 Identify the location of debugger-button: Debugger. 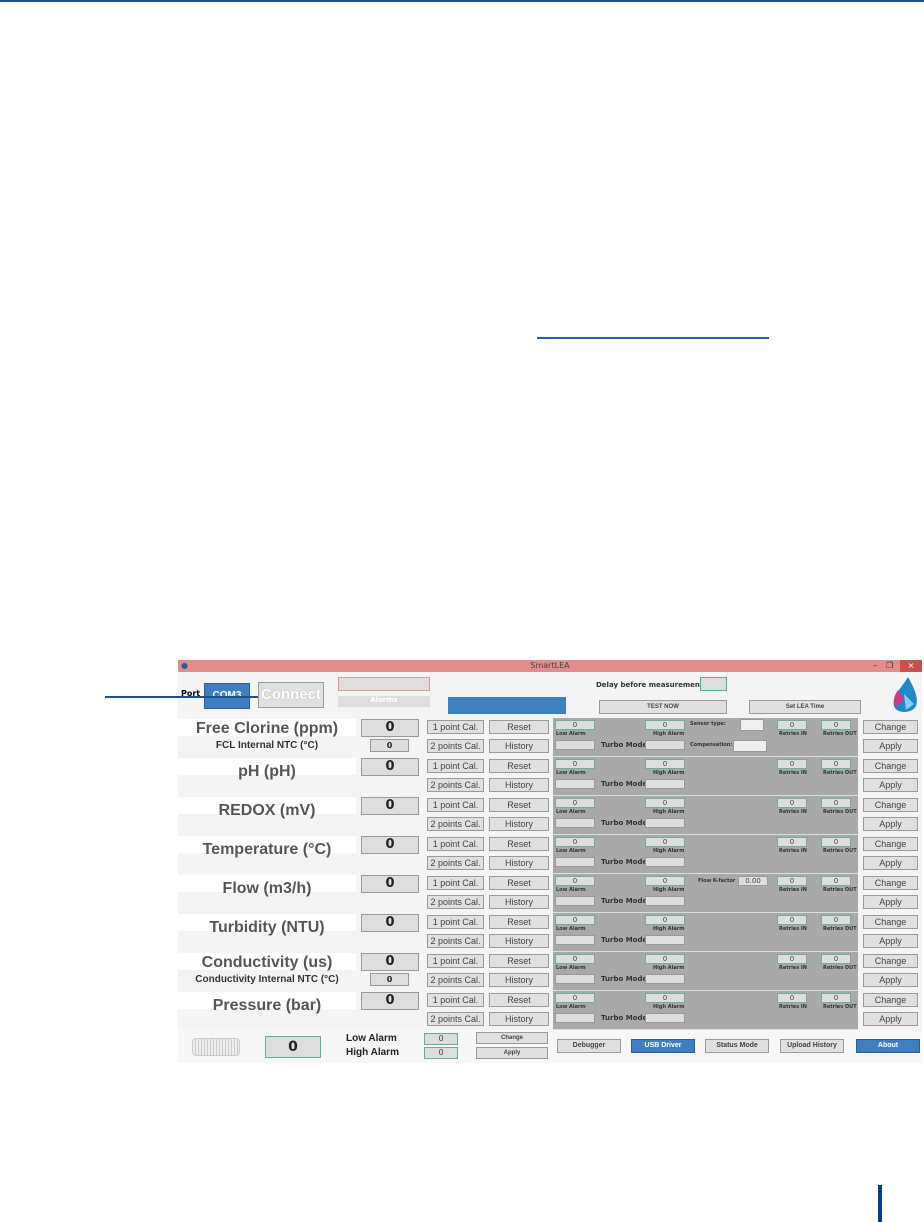
(589, 1046).